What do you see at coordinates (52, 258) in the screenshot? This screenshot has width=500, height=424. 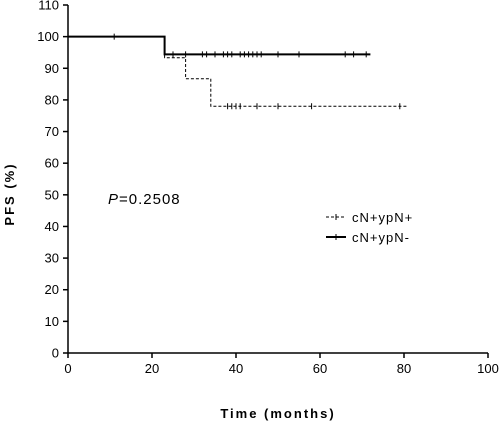 I see `y-tick-label: 30` at bounding box center [52, 258].